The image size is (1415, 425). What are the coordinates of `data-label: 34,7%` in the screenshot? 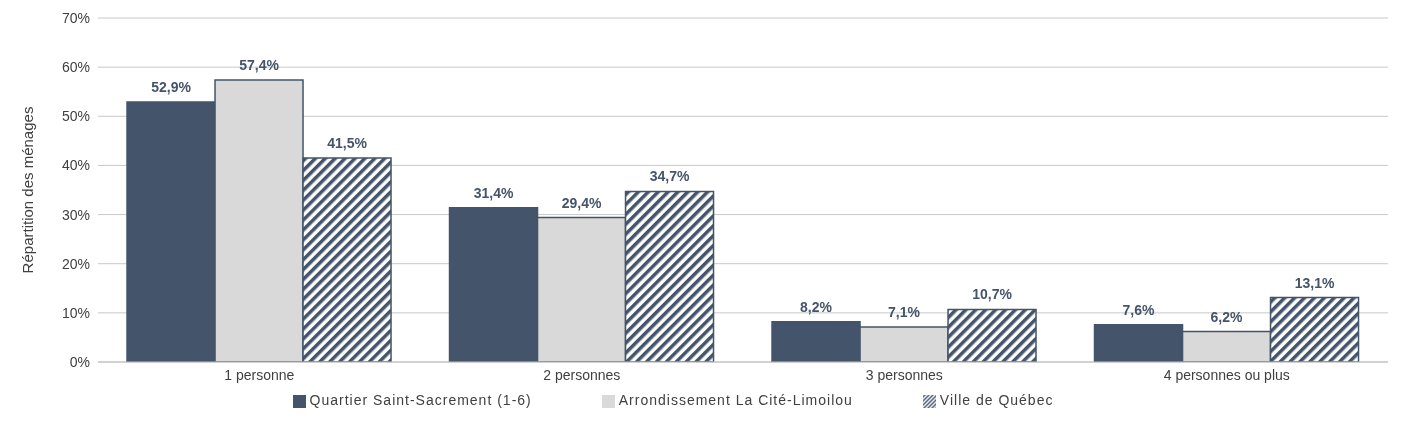 It's located at (669, 176).